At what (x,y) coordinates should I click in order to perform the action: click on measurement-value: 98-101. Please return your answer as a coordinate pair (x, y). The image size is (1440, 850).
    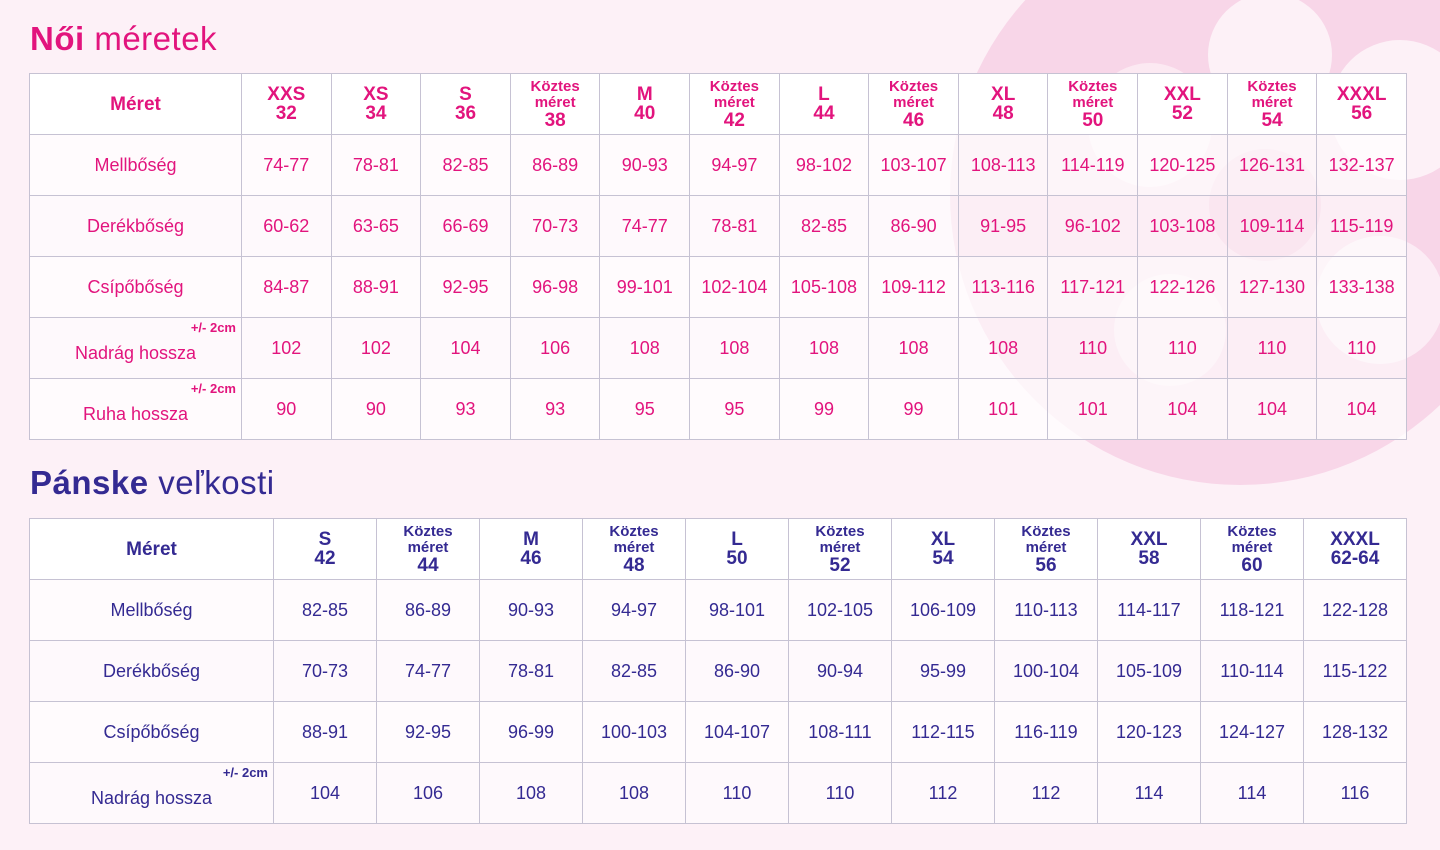
    Looking at the image, I should click on (737, 610).